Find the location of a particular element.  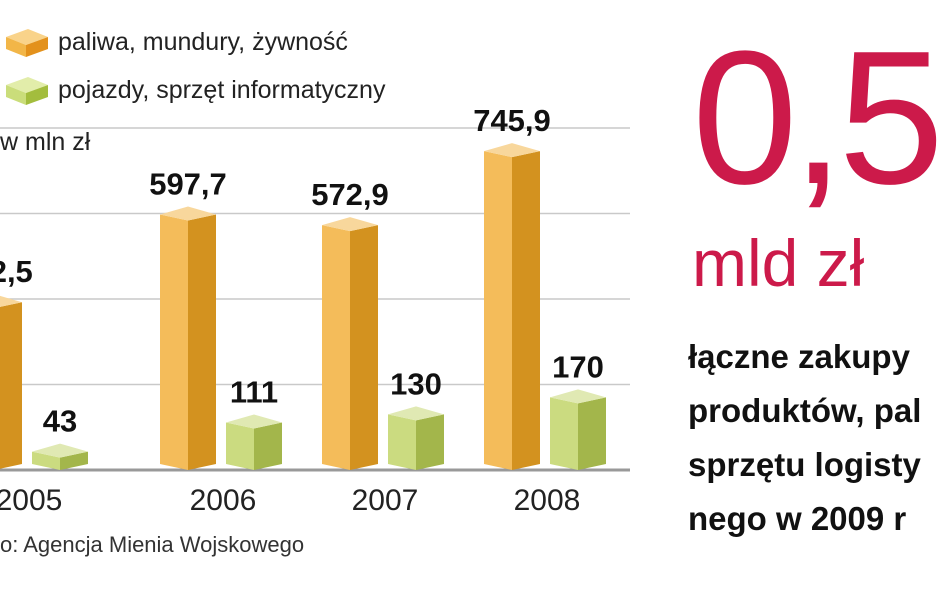

x-tick-label: 2008 is located at coordinates (547, 500).